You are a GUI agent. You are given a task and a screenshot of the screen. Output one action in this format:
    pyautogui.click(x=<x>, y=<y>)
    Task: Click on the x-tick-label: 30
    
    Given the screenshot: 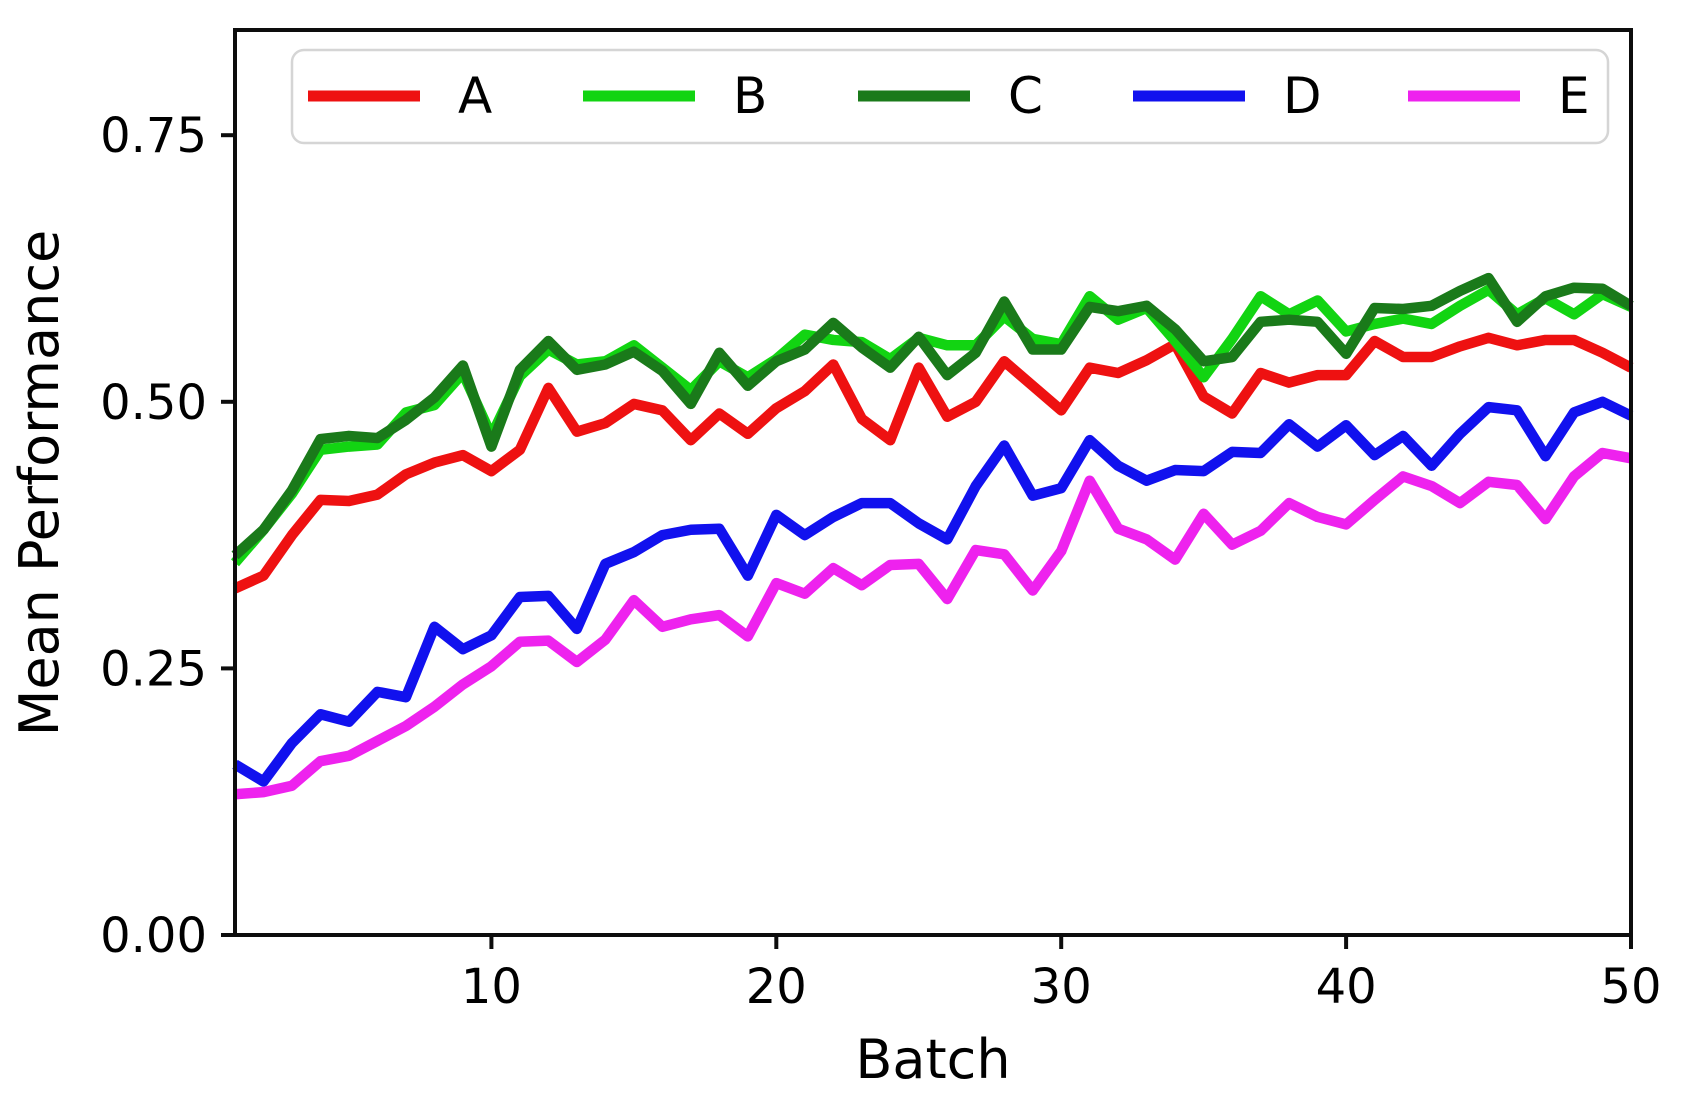 What is the action you would take?
    pyautogui.click(x=1061, y=987)
    